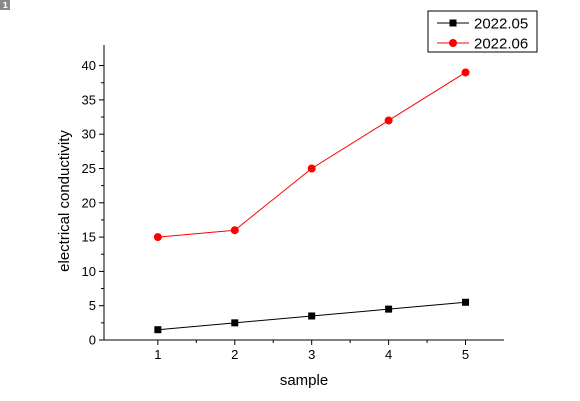  Describe the element at coordinates (89, 168) in the screenshot. I see `y-tick-label: 25` at that location.